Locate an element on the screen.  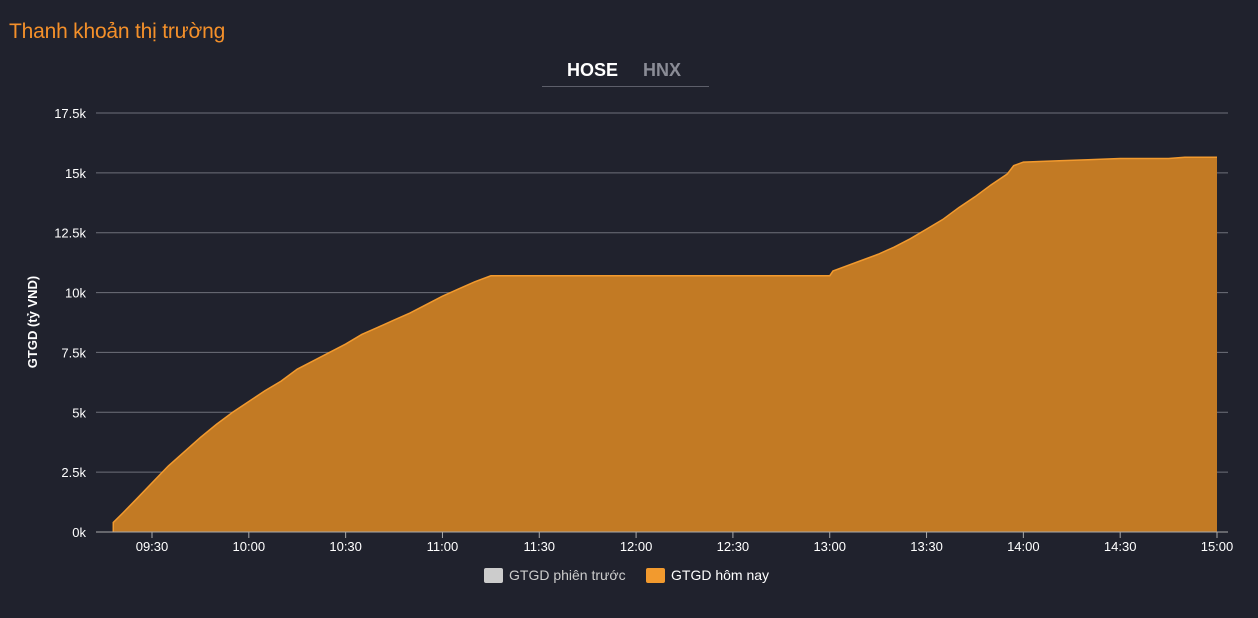
legend-swatch-previous is located at coordinates (493, 575).